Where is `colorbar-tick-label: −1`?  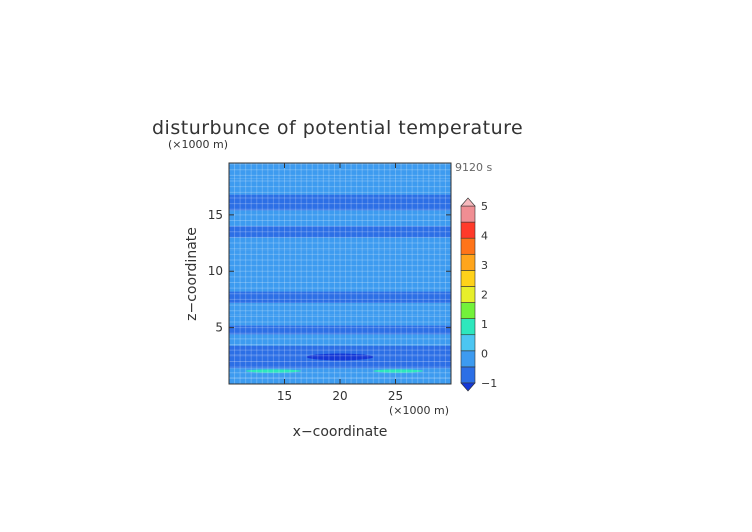
colorbar-tick-label: −1 is located at coordinates (489, 383).